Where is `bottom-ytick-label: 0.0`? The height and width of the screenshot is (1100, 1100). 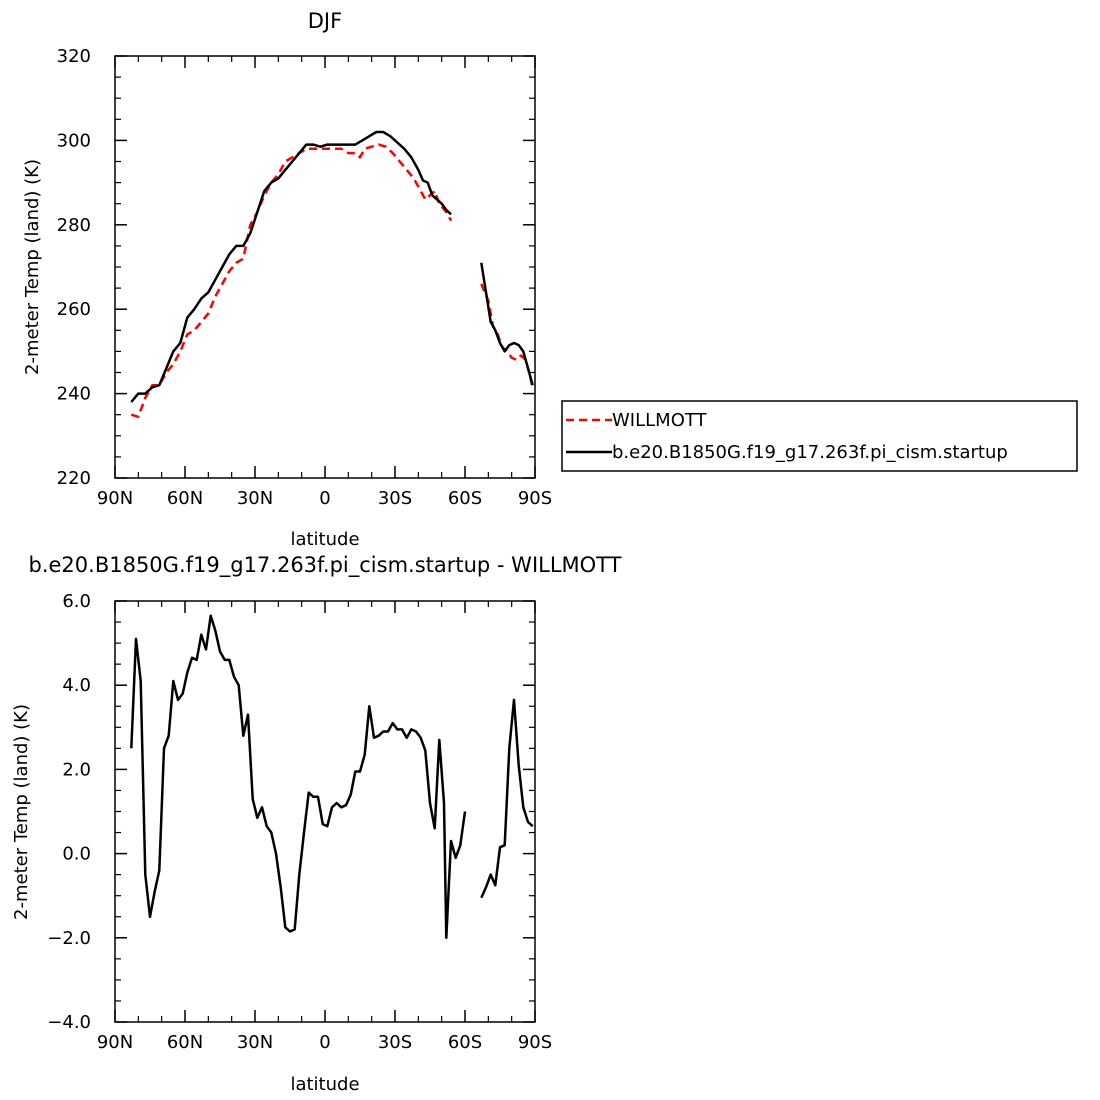 bottom-ytick-label: 0.0 is located at coordinates (76, 854).